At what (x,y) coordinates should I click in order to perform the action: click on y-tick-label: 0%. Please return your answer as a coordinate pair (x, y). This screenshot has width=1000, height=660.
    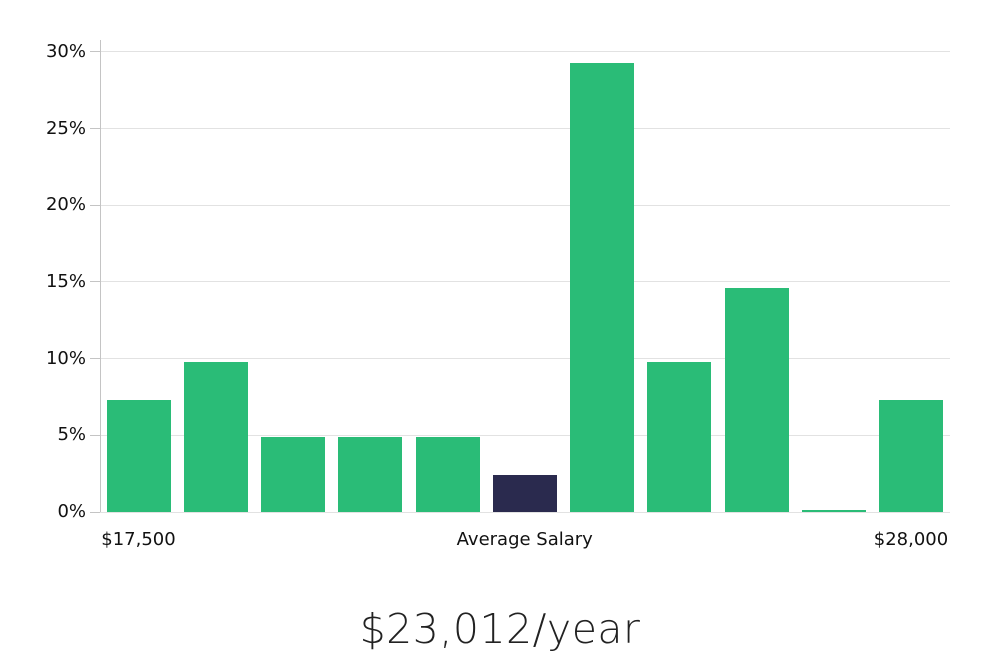
    Looking at the image, I should click on (71, 511).